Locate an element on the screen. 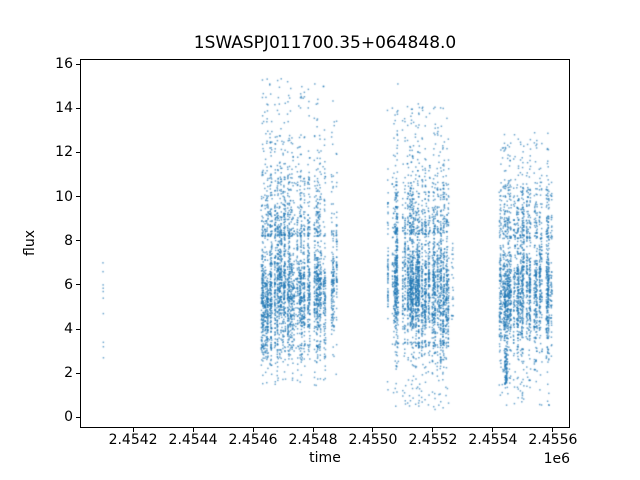 The image size is (640, 480). x-tick-label: 2.4548 is located at coordinates (313, 440).